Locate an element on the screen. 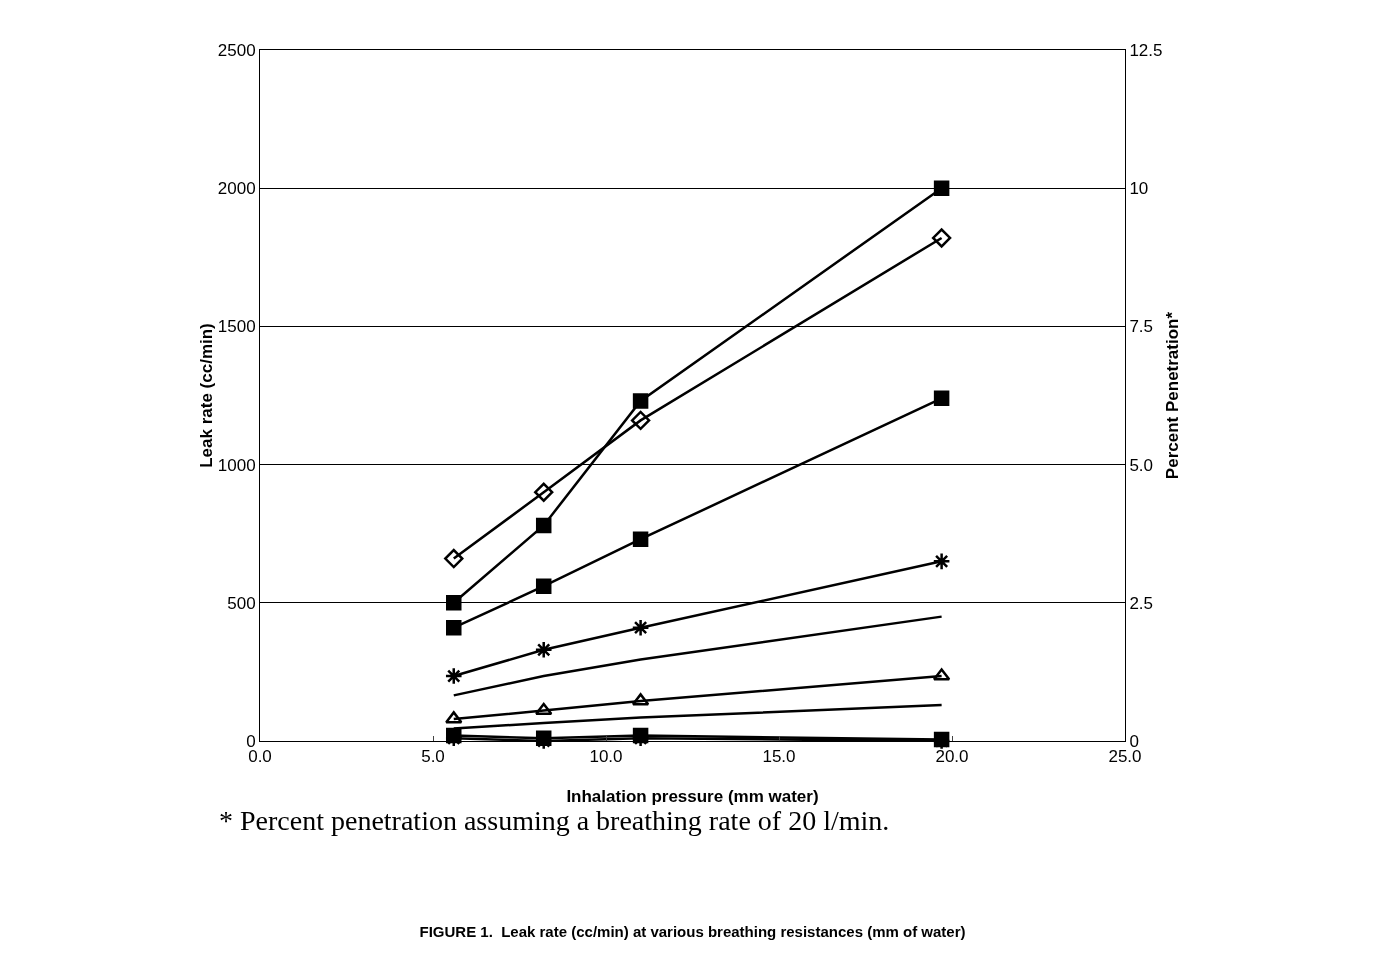 The width and height of the screenshot is (1385, 971). y-tick-label: 1500 is located at coordinates (236, 327).